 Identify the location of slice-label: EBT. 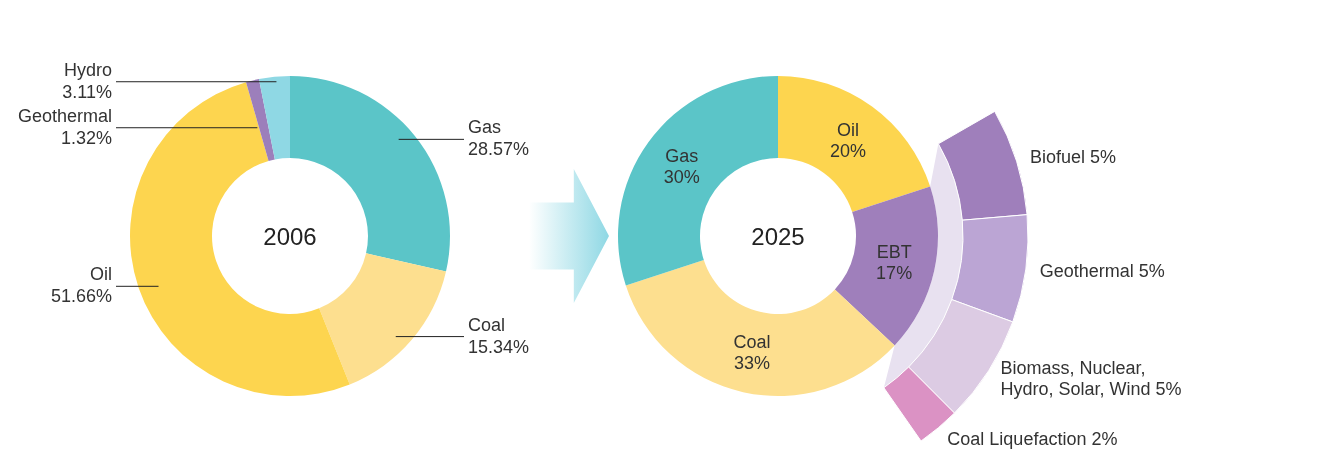
(894, 251).